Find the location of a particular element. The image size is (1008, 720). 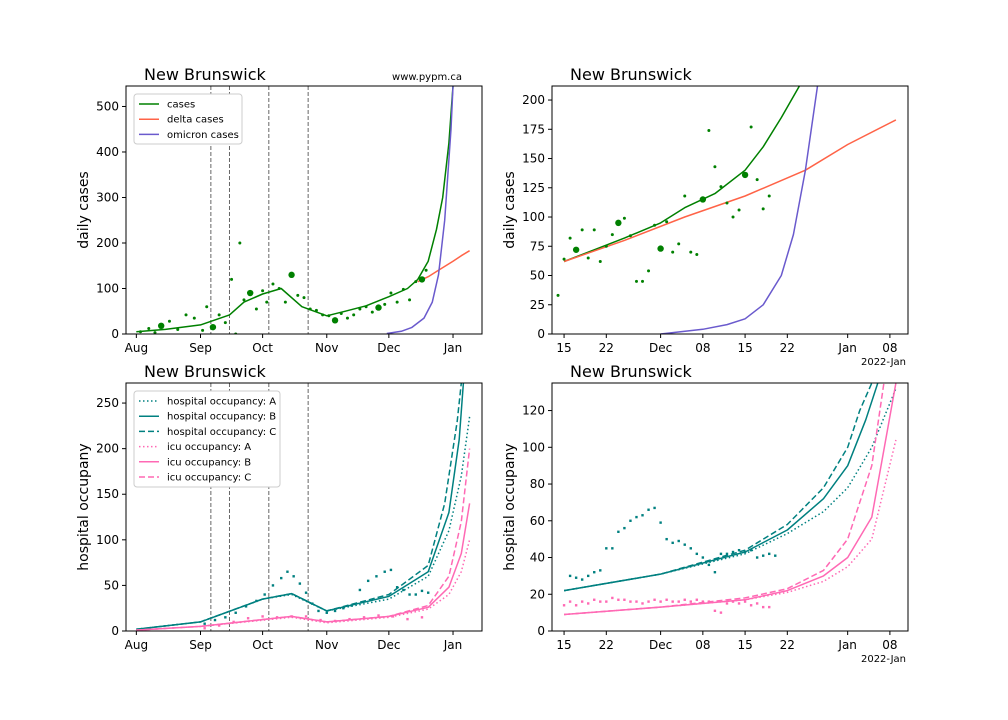

series-line-icu-occupancy-b is located at coordinates (730, 499).